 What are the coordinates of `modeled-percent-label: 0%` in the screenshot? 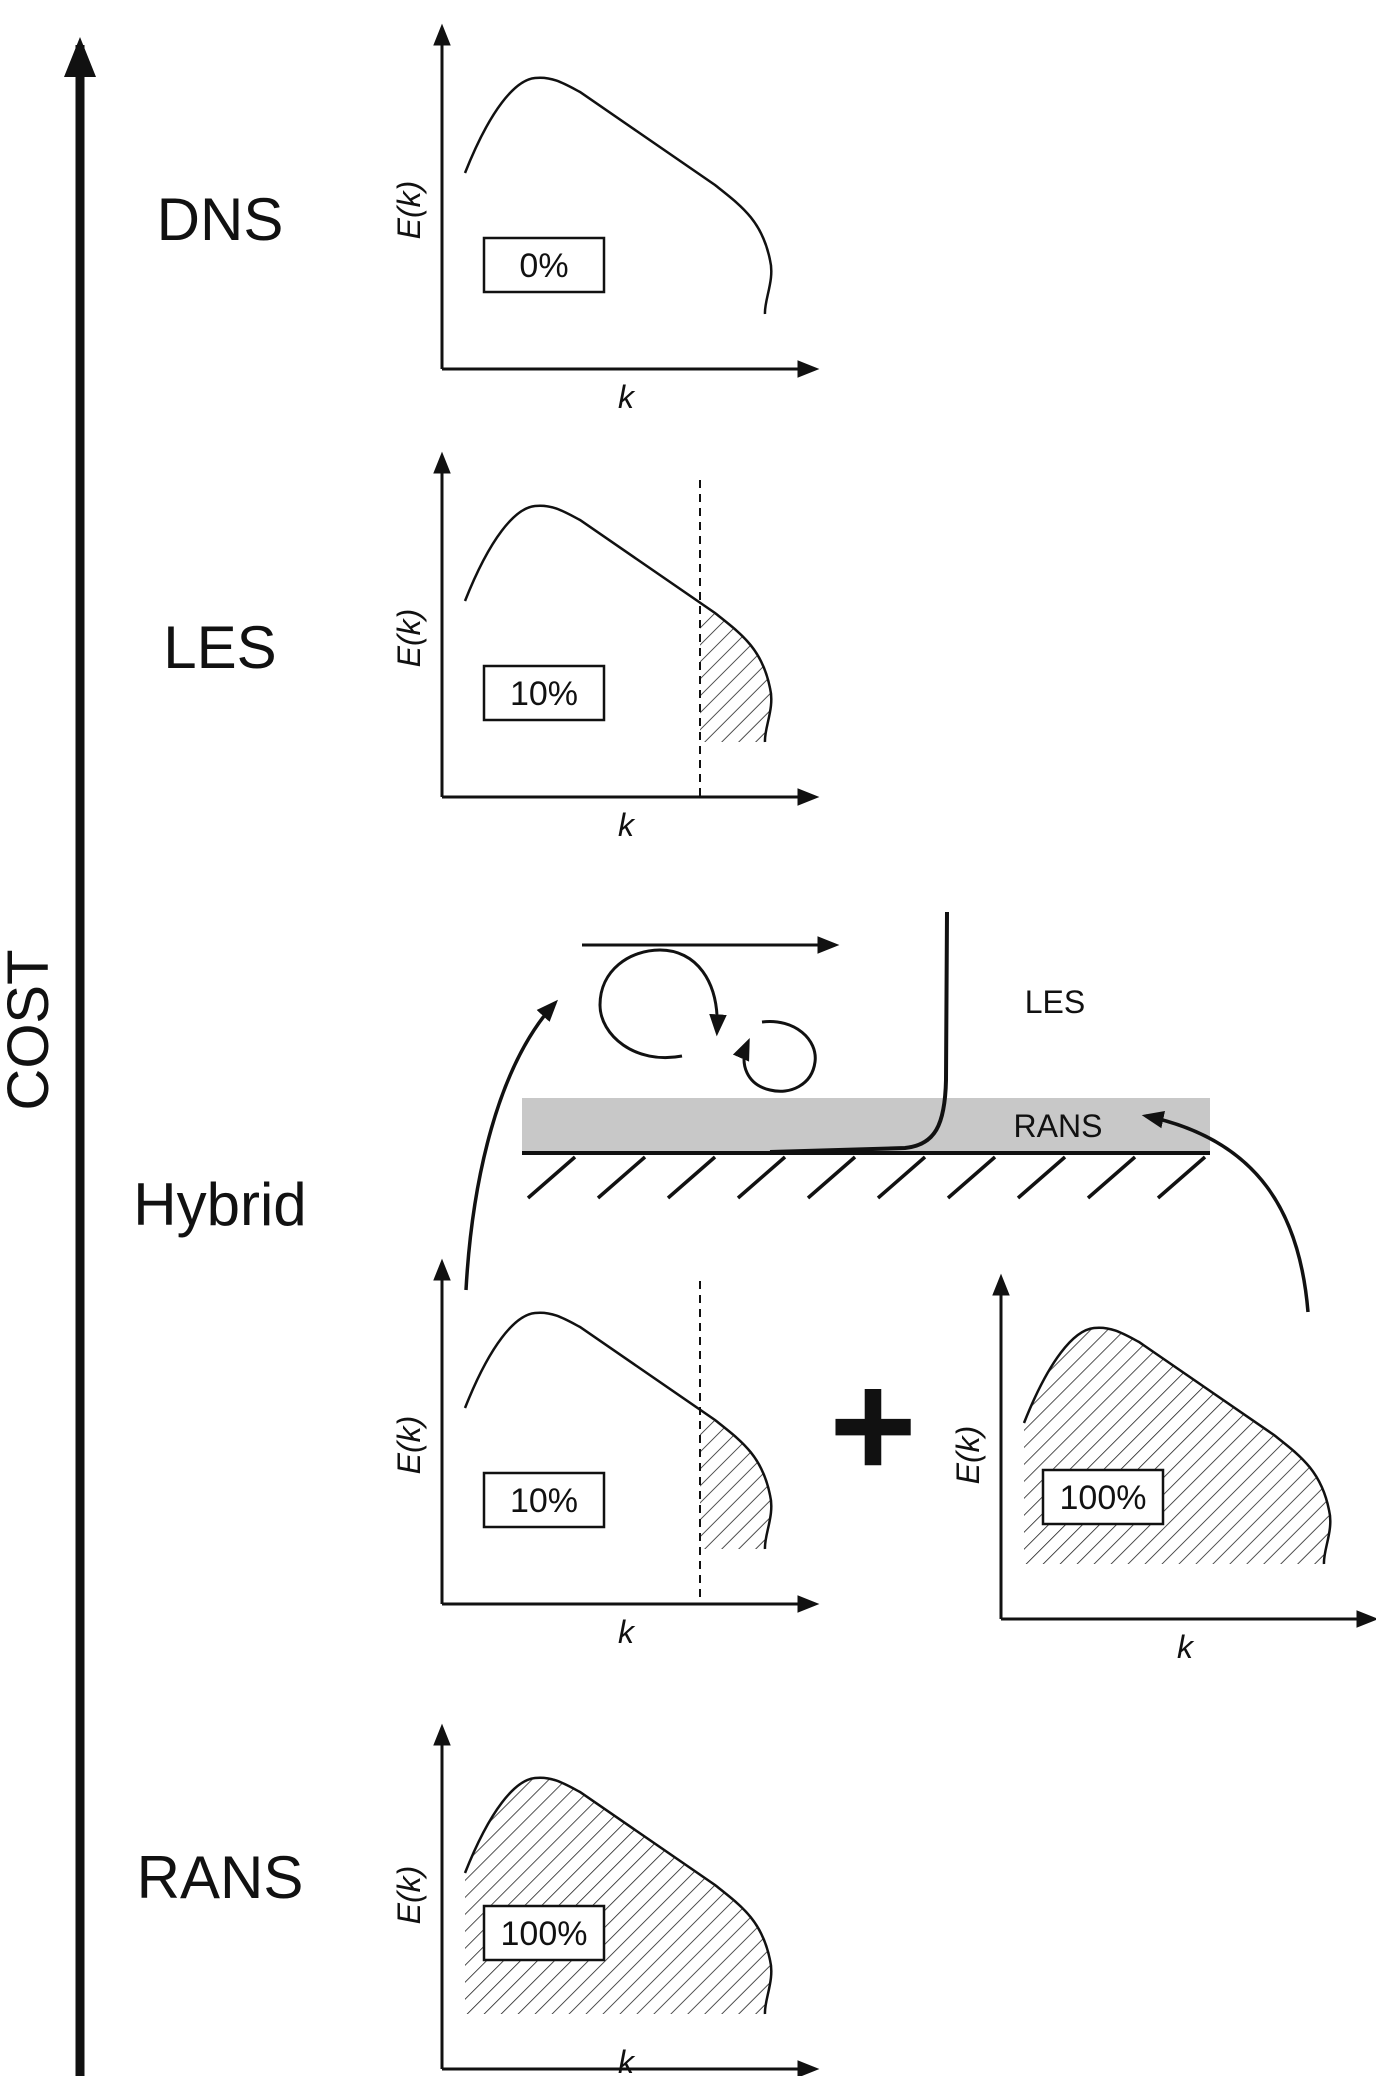 It's located at (543, 266).